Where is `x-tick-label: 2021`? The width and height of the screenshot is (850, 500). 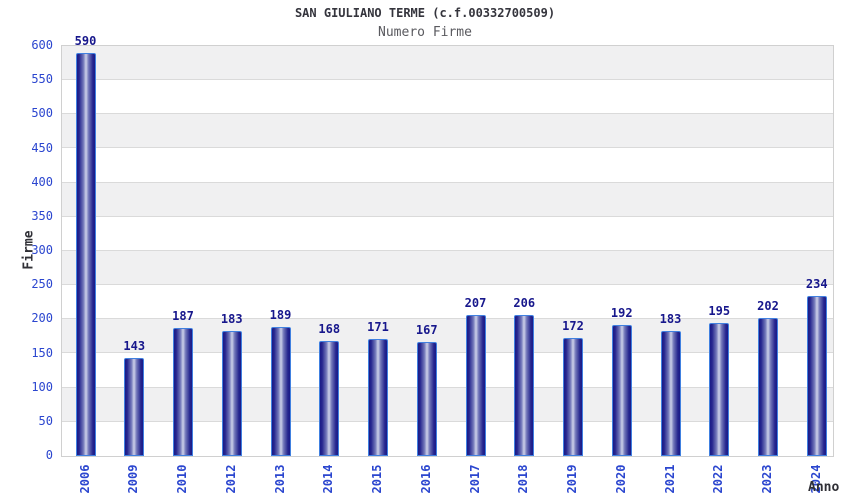
x-tick-label: 2021 is located at coordinates (669, 479).